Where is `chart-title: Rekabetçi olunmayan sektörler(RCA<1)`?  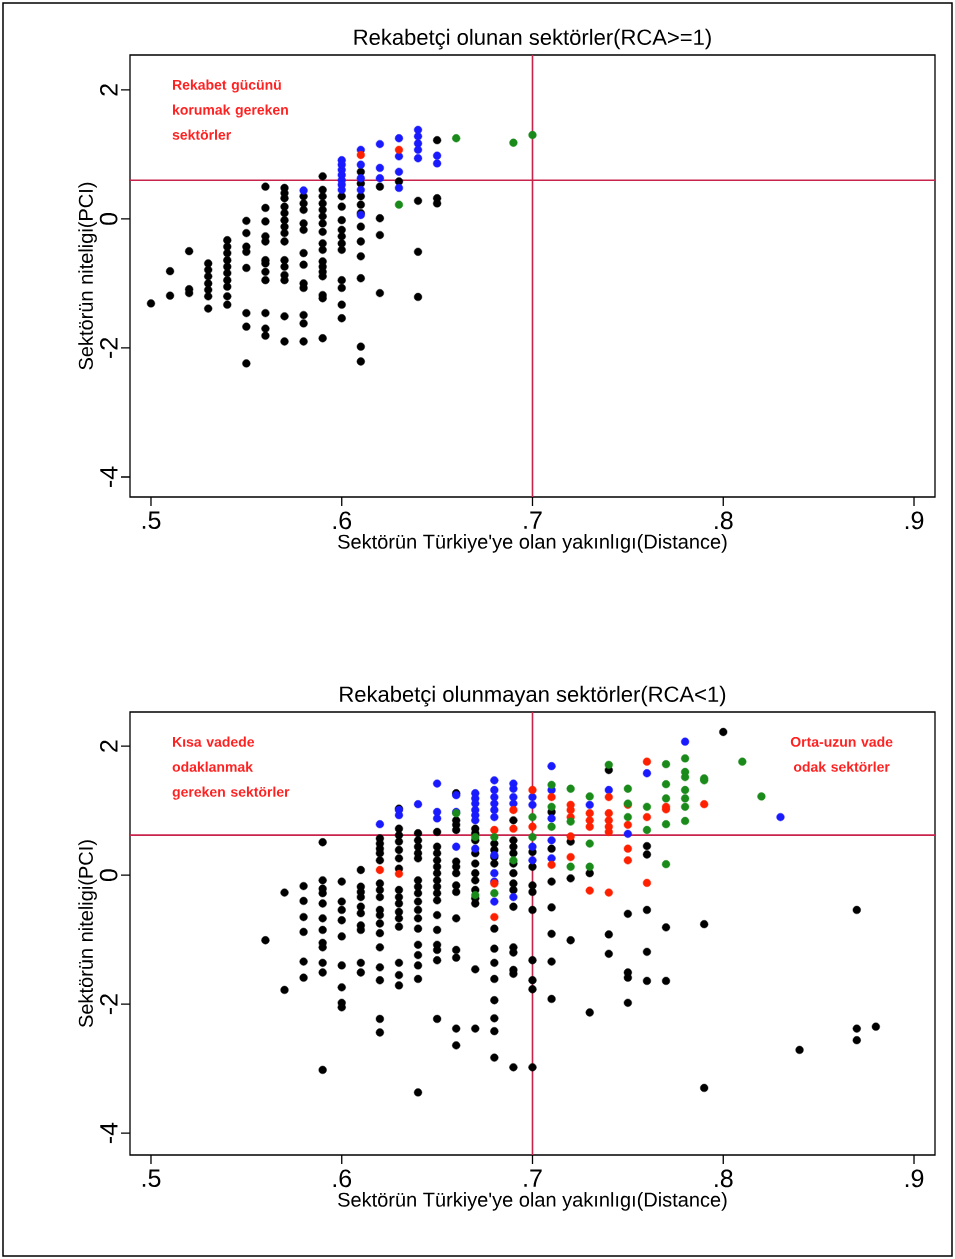
chart-title: Rekabetçi olunmayan sektörler(RCA<1) is located at coordinates (533, 696).